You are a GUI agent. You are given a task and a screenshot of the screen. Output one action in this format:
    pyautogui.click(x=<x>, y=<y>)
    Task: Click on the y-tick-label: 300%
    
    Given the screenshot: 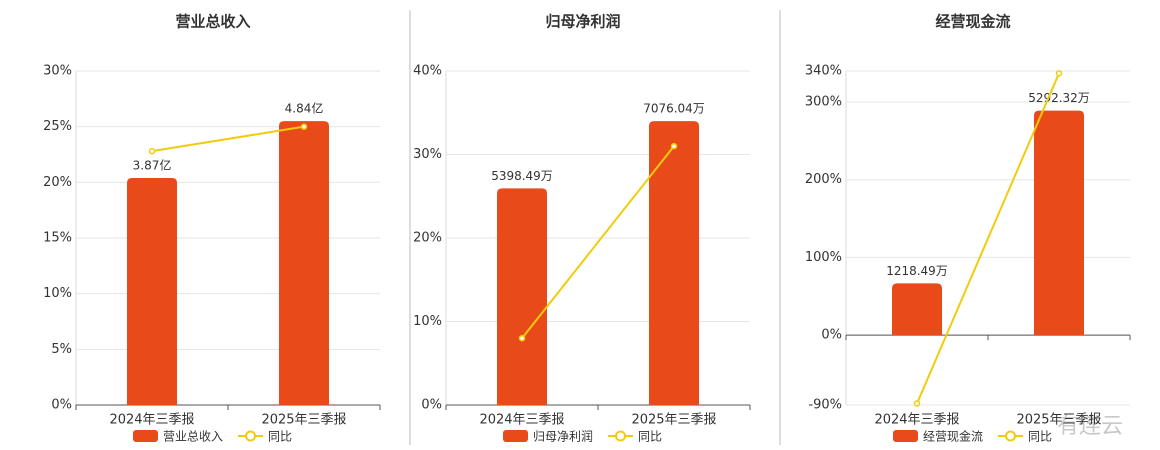 What is the action you would take?
    pyautogui.click(x=823, y=102)
    